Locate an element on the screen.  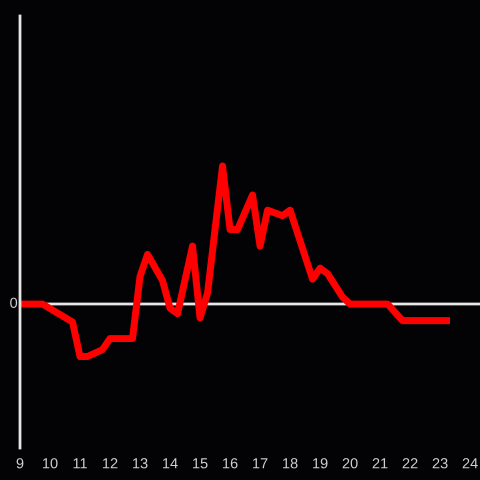
x-tick-label: 11 is located at coordinates (80, 463).